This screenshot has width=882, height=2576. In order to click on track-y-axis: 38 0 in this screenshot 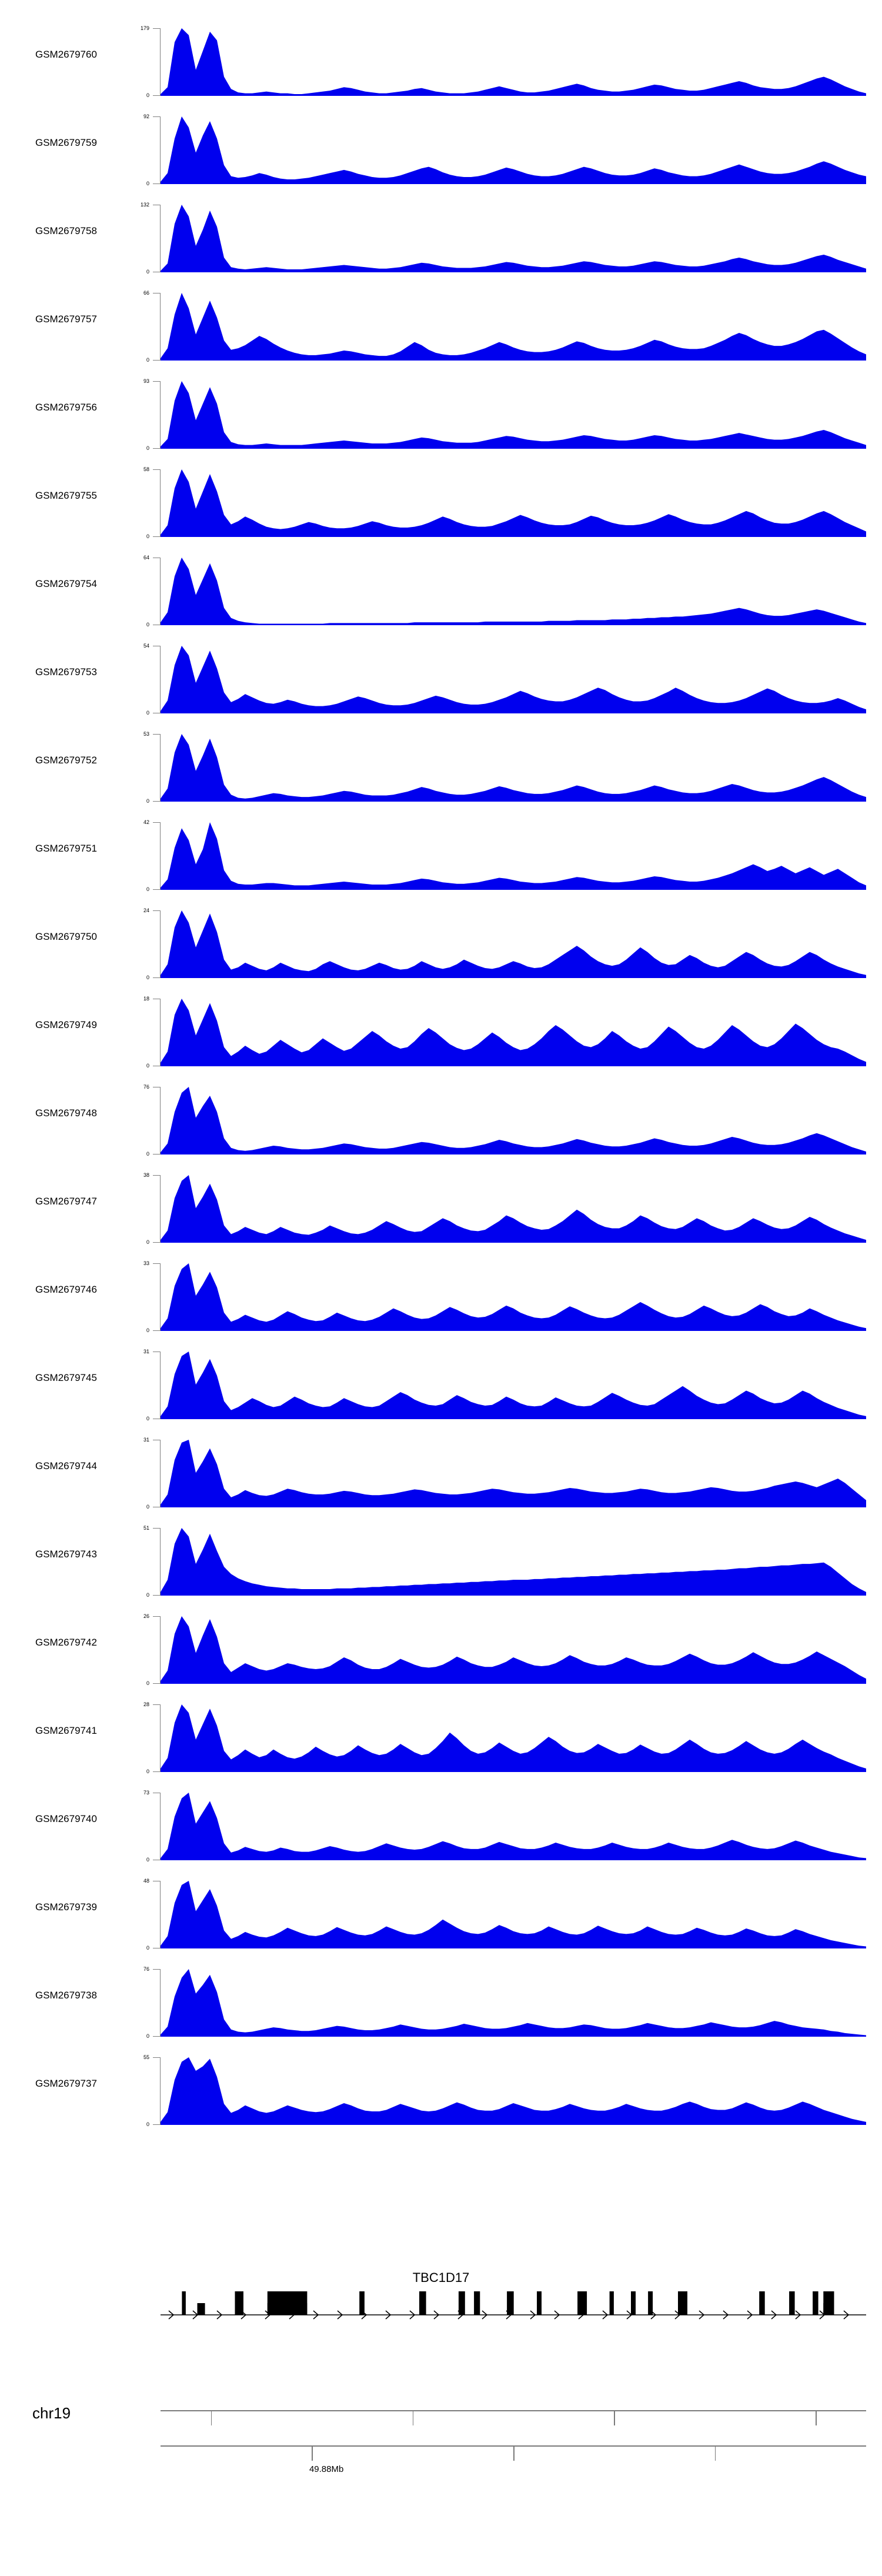, I will do `click(153, 1209)`.